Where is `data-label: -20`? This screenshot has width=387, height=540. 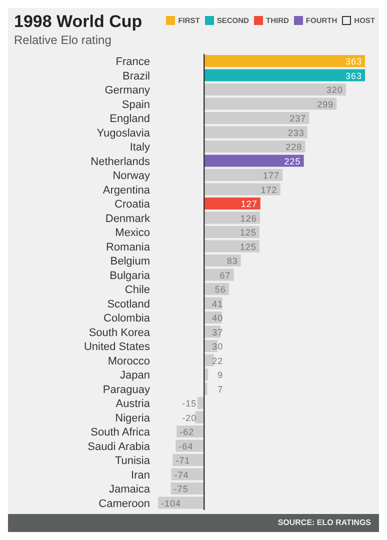
data-label: -20 is located at coordinates (189, 417).